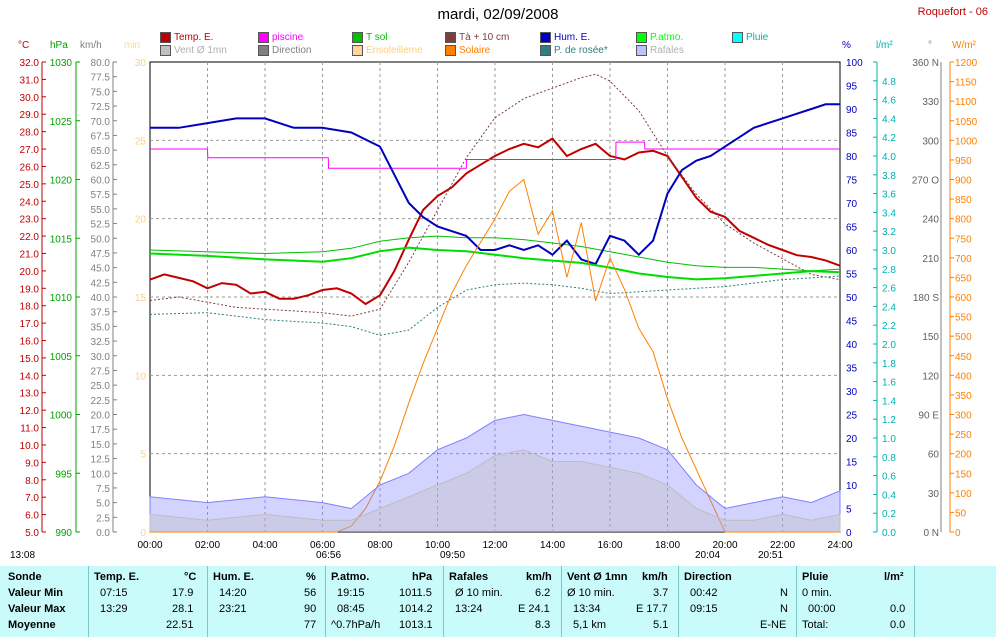 The image size is (996, 637). I want to click on temp-tick: 20.0, so click(30, 272).